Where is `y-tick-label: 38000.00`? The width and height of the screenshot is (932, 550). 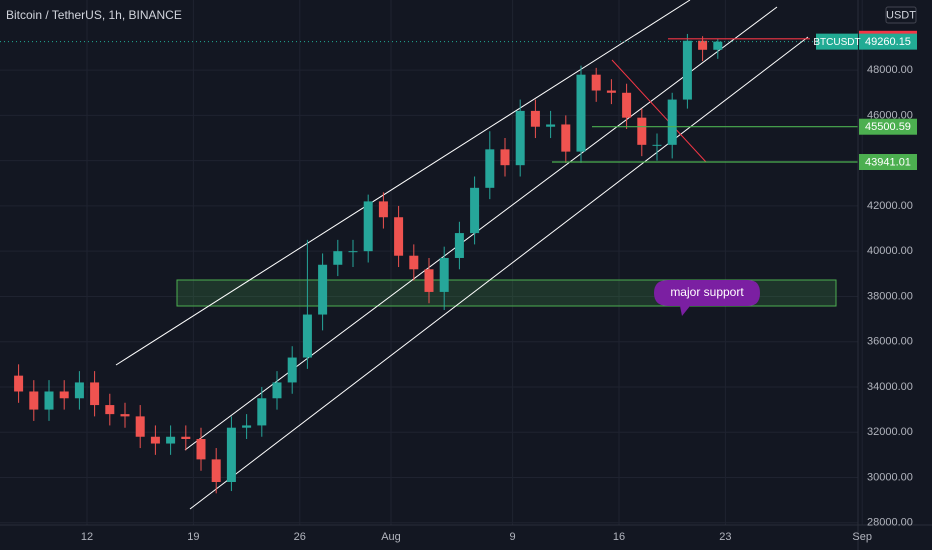 y-tick-label: 38000.00 is located at coordinates (890, 296).